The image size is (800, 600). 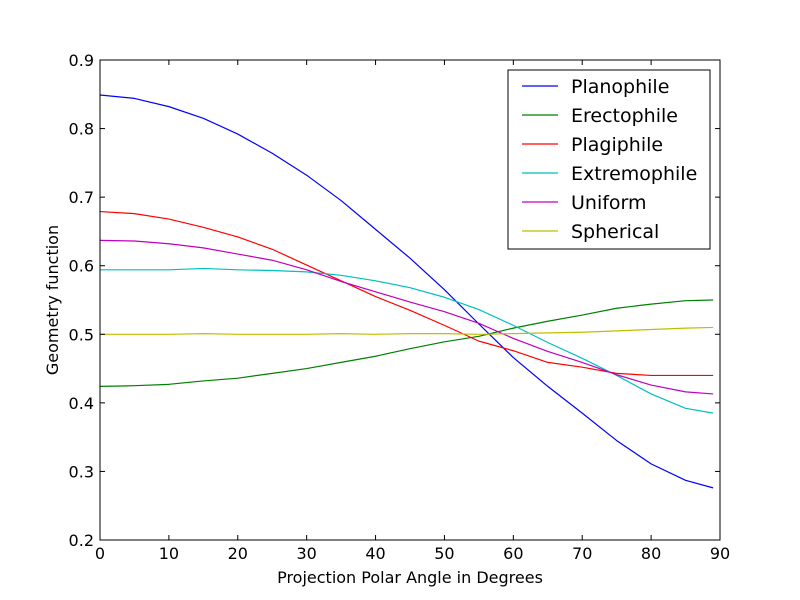 What do you see at coordinates (720, 553) in the screenshot?
I see `x-tick-label: 90` at bounding box center [720, 553].